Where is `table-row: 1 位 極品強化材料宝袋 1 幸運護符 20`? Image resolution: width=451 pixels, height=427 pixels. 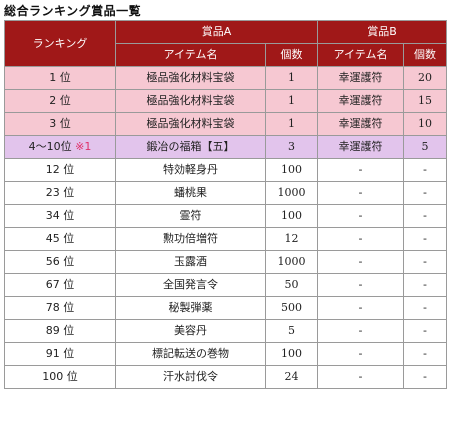
table-row: 1 位 極品強化材料宝袋 1 幸運護符 20 is located at coordinates (226, 78).